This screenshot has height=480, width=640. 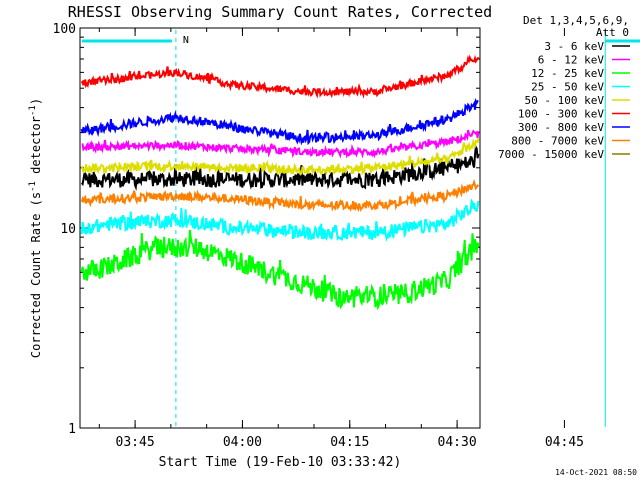 I want to click on y-tick-label: 10, so click(x=68, y=229).